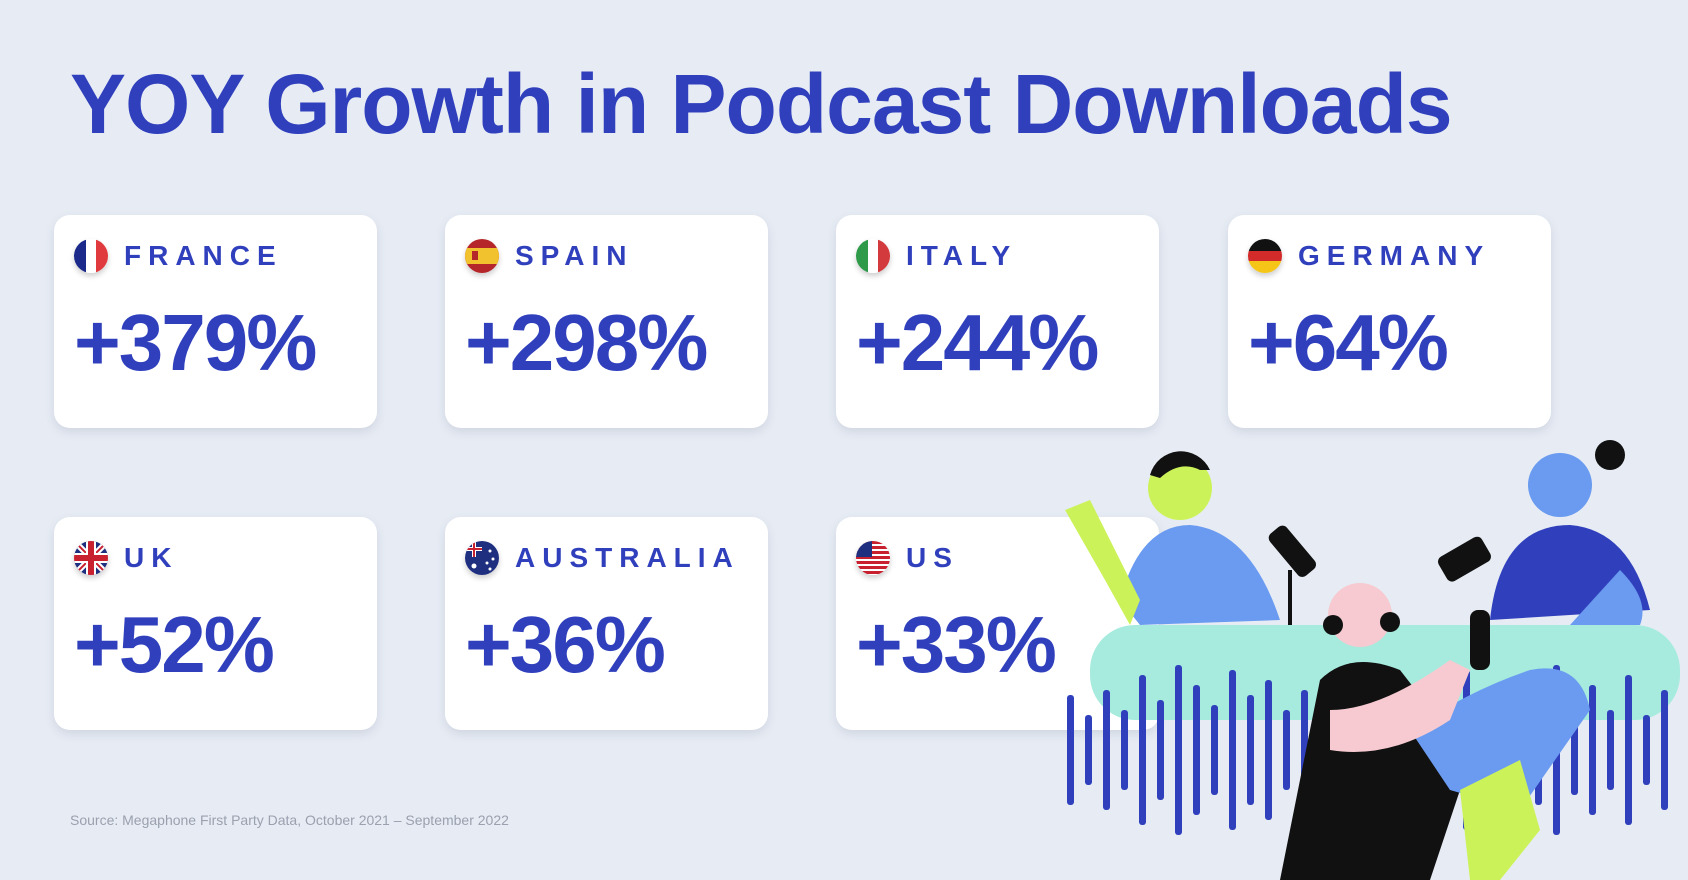 The image size is (1688, 880). What do you see at coordinates (627, 557) in the screenshot?
I see `country-label: AUSTRALIA` at bounding box center [627, 557].